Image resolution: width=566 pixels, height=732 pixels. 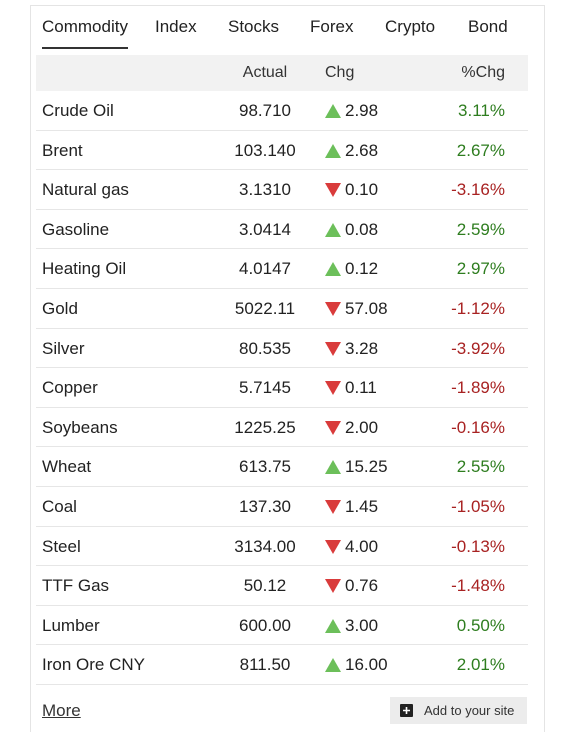 What do you see at coordinates (480, 150) in the screenshot?
I see `change-percent: 2.67%` at bounding box center [480, 150].